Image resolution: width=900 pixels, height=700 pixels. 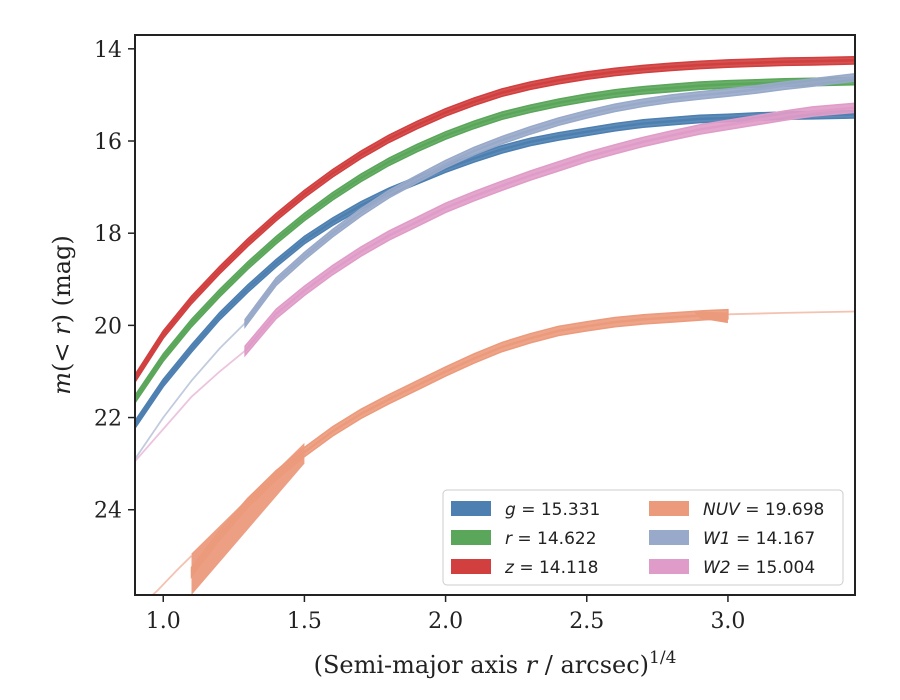 I want to click on x-tick-label: 2.5, so click(x=586, y=621).